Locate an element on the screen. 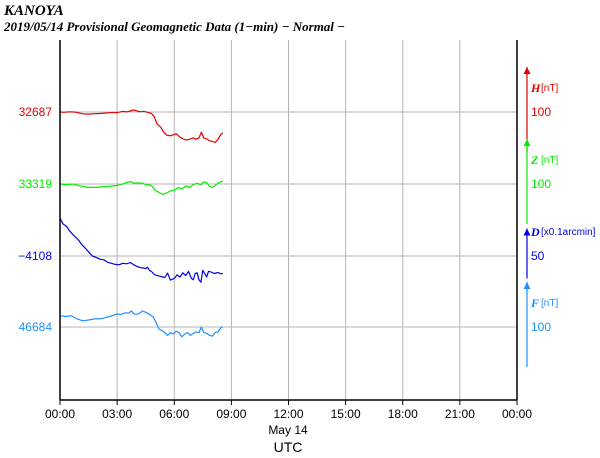  scale-value-z: 100 is located at coordinates (541, 184).